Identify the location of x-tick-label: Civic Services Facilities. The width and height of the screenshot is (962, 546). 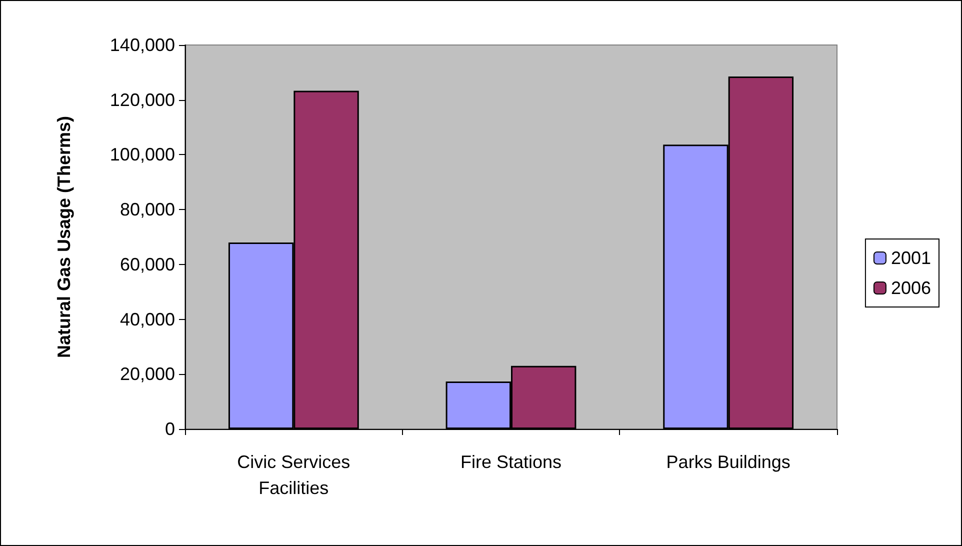
(293, 475).